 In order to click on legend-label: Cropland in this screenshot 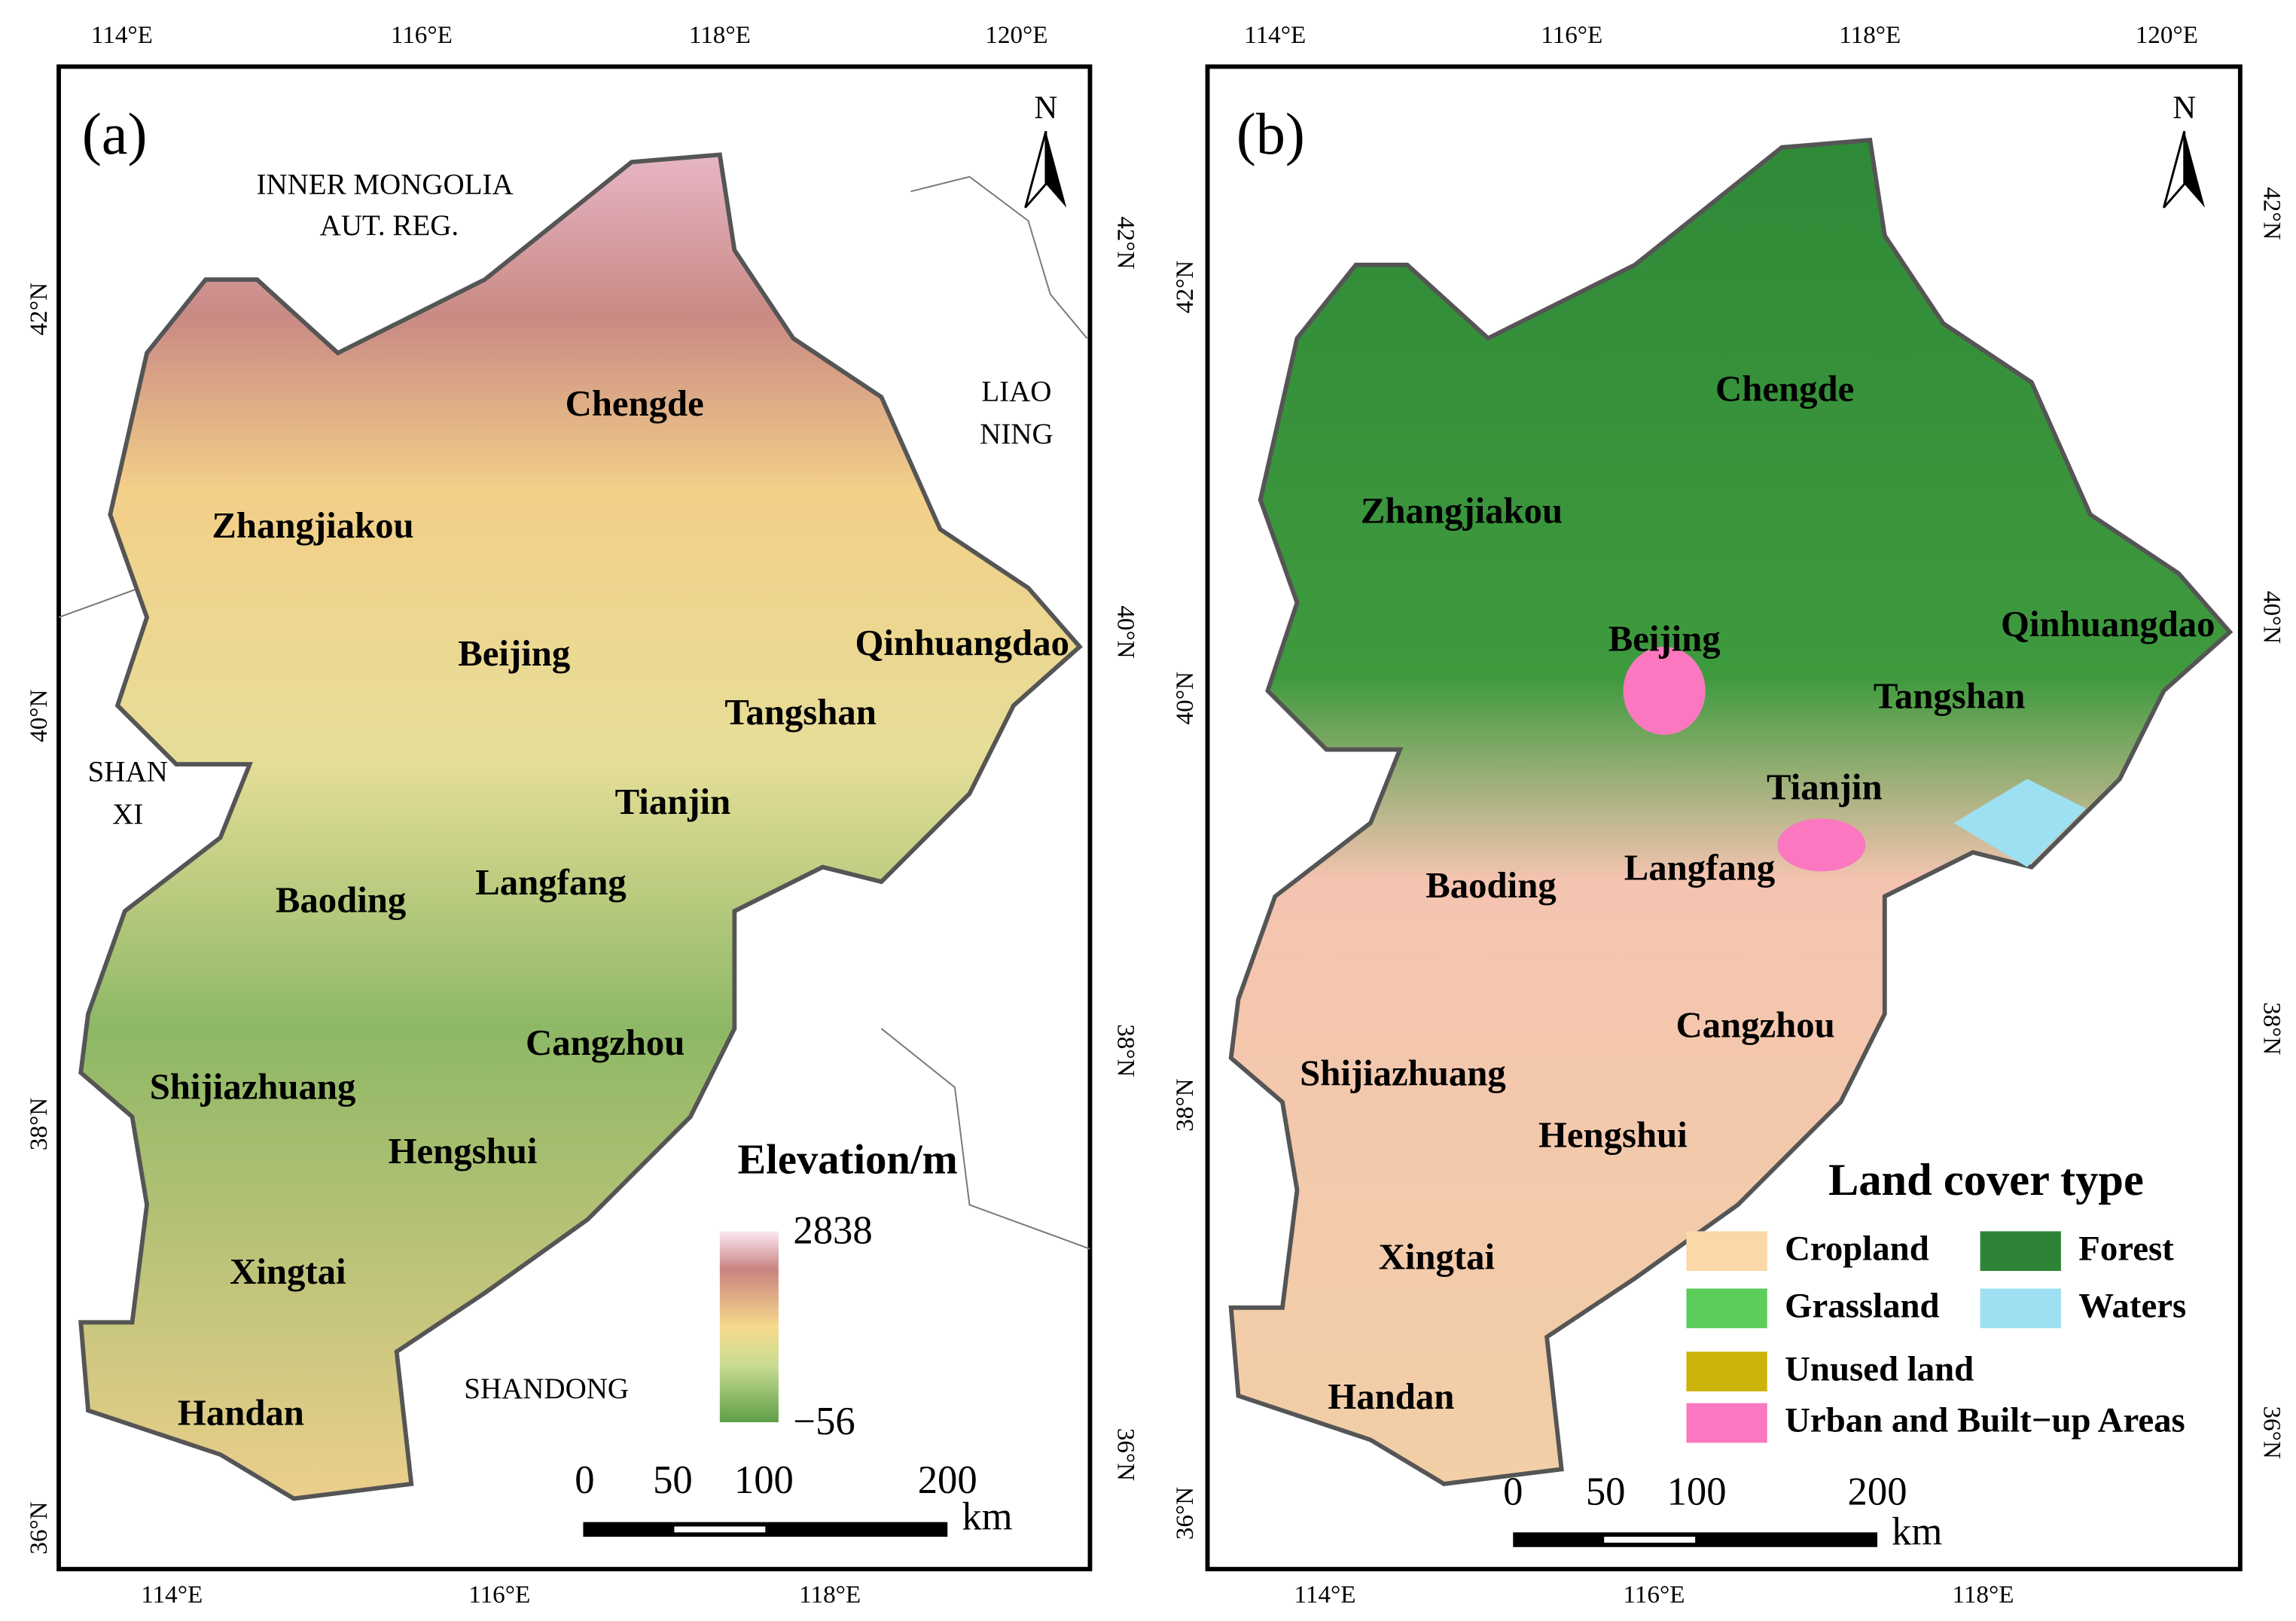, I will do `click(1857, 1248)`.